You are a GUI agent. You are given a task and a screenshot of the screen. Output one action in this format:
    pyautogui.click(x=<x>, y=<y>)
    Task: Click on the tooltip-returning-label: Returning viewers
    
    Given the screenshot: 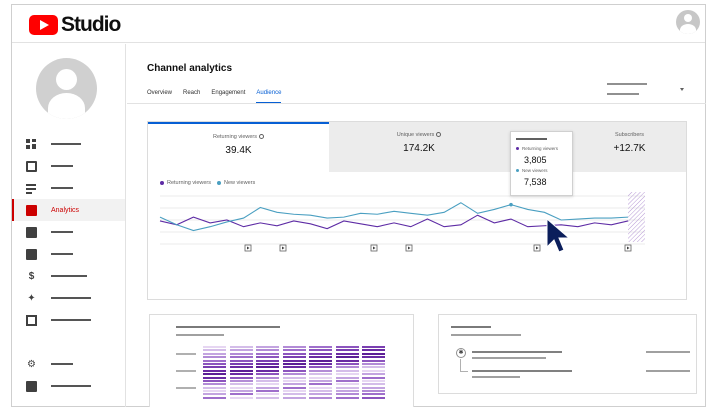 What is the action you would take?
    pyautogui.click(x=537, y=148)
    